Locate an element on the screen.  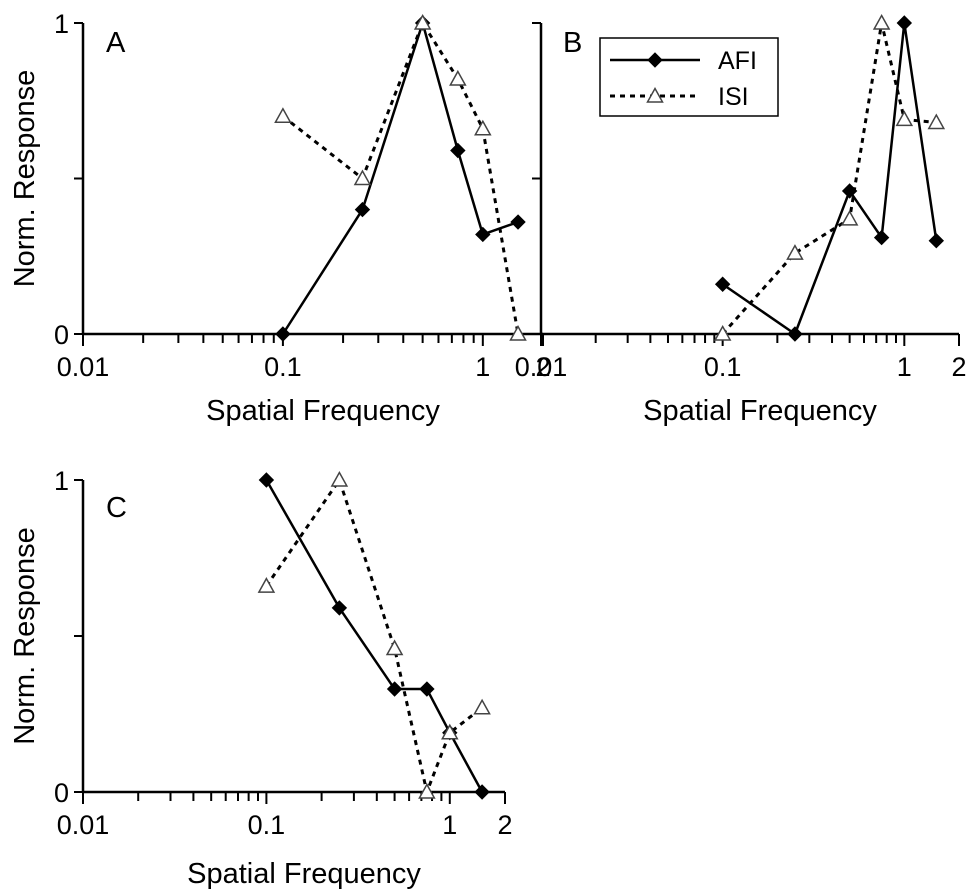
legend-marker-afi is located at coordinates (655, 60).